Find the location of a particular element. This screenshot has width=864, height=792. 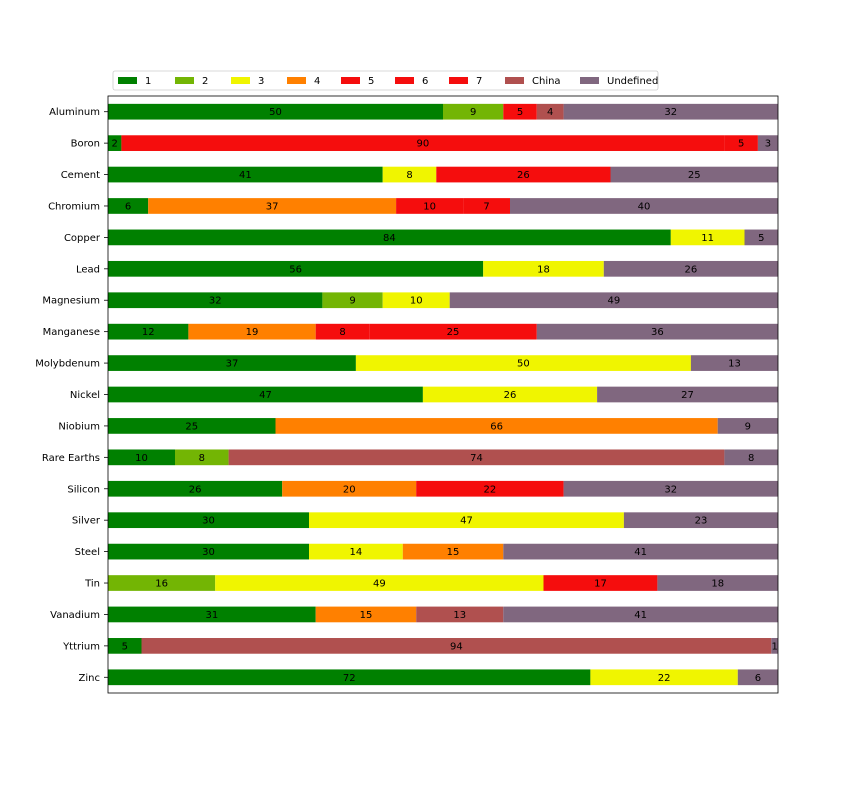

bar-value-label: 56 is located at coordinates (295, 269).